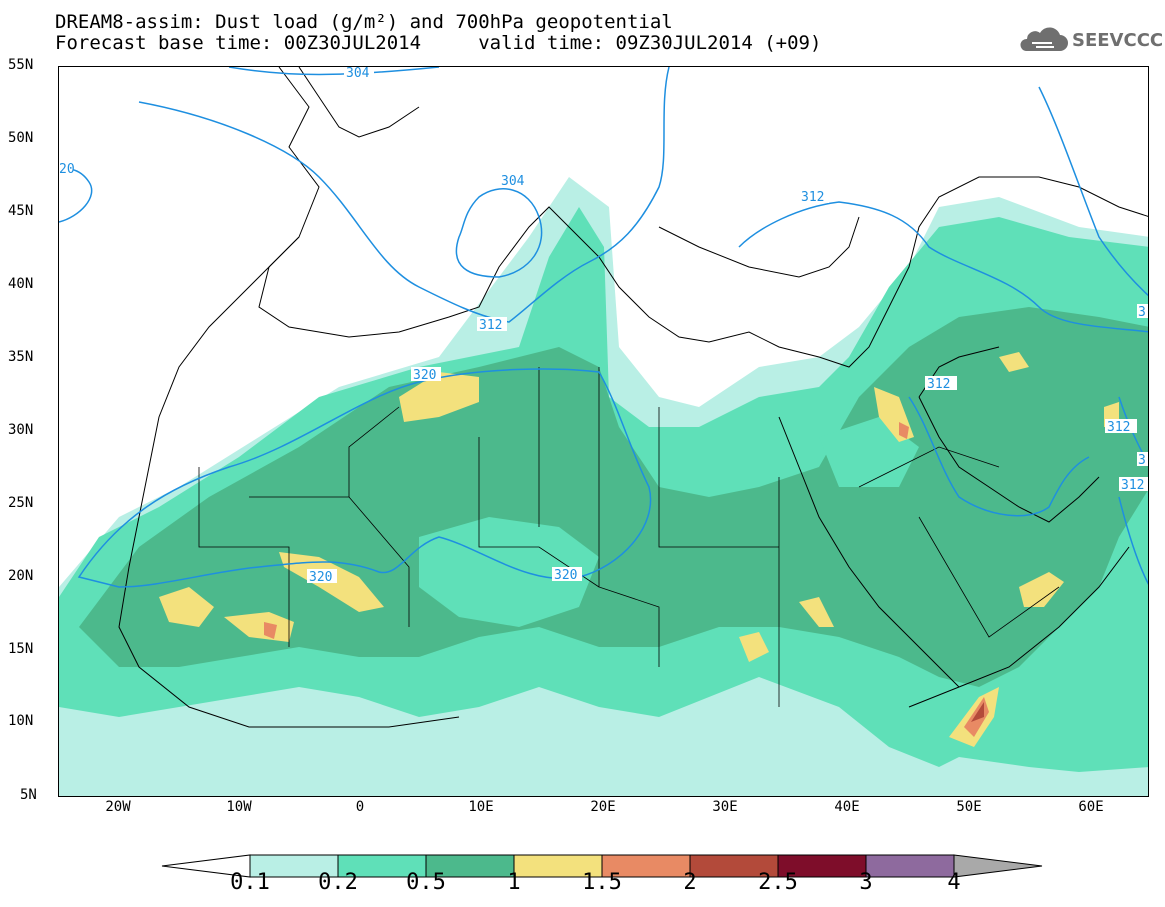 Image resolution: width=1165 pixels, height=907 pixels. What do you see at coordinates (250, 882) in the screenshot?
I see `colorbar-tick: 0.1` at bounding box center [250, 882].